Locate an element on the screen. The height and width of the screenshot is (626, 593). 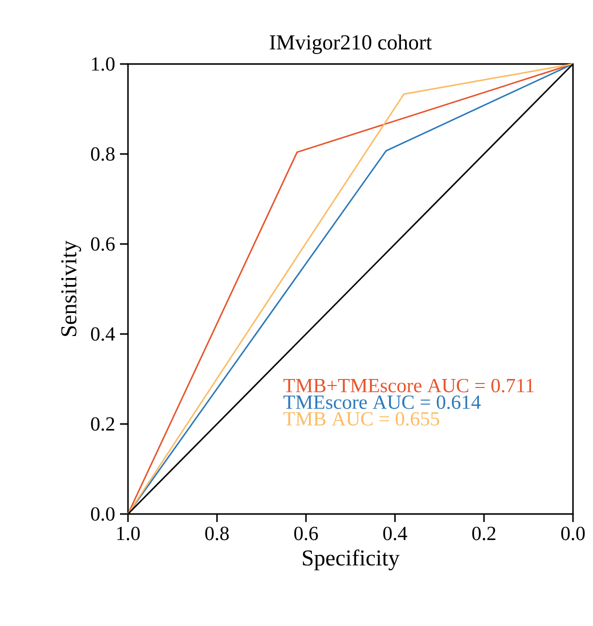
y-tick-label: 0.0 is located at coordinates (103, 514).